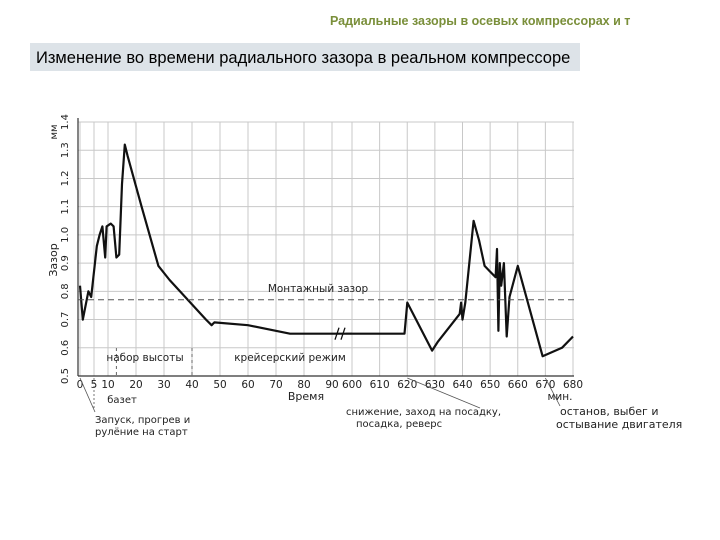 This screenshot has height=540, width=720. What do you see at coordinates (65, 263) in the screenshot?
I see `y-tick-label: 0.9` at bounding box center [65, 263].